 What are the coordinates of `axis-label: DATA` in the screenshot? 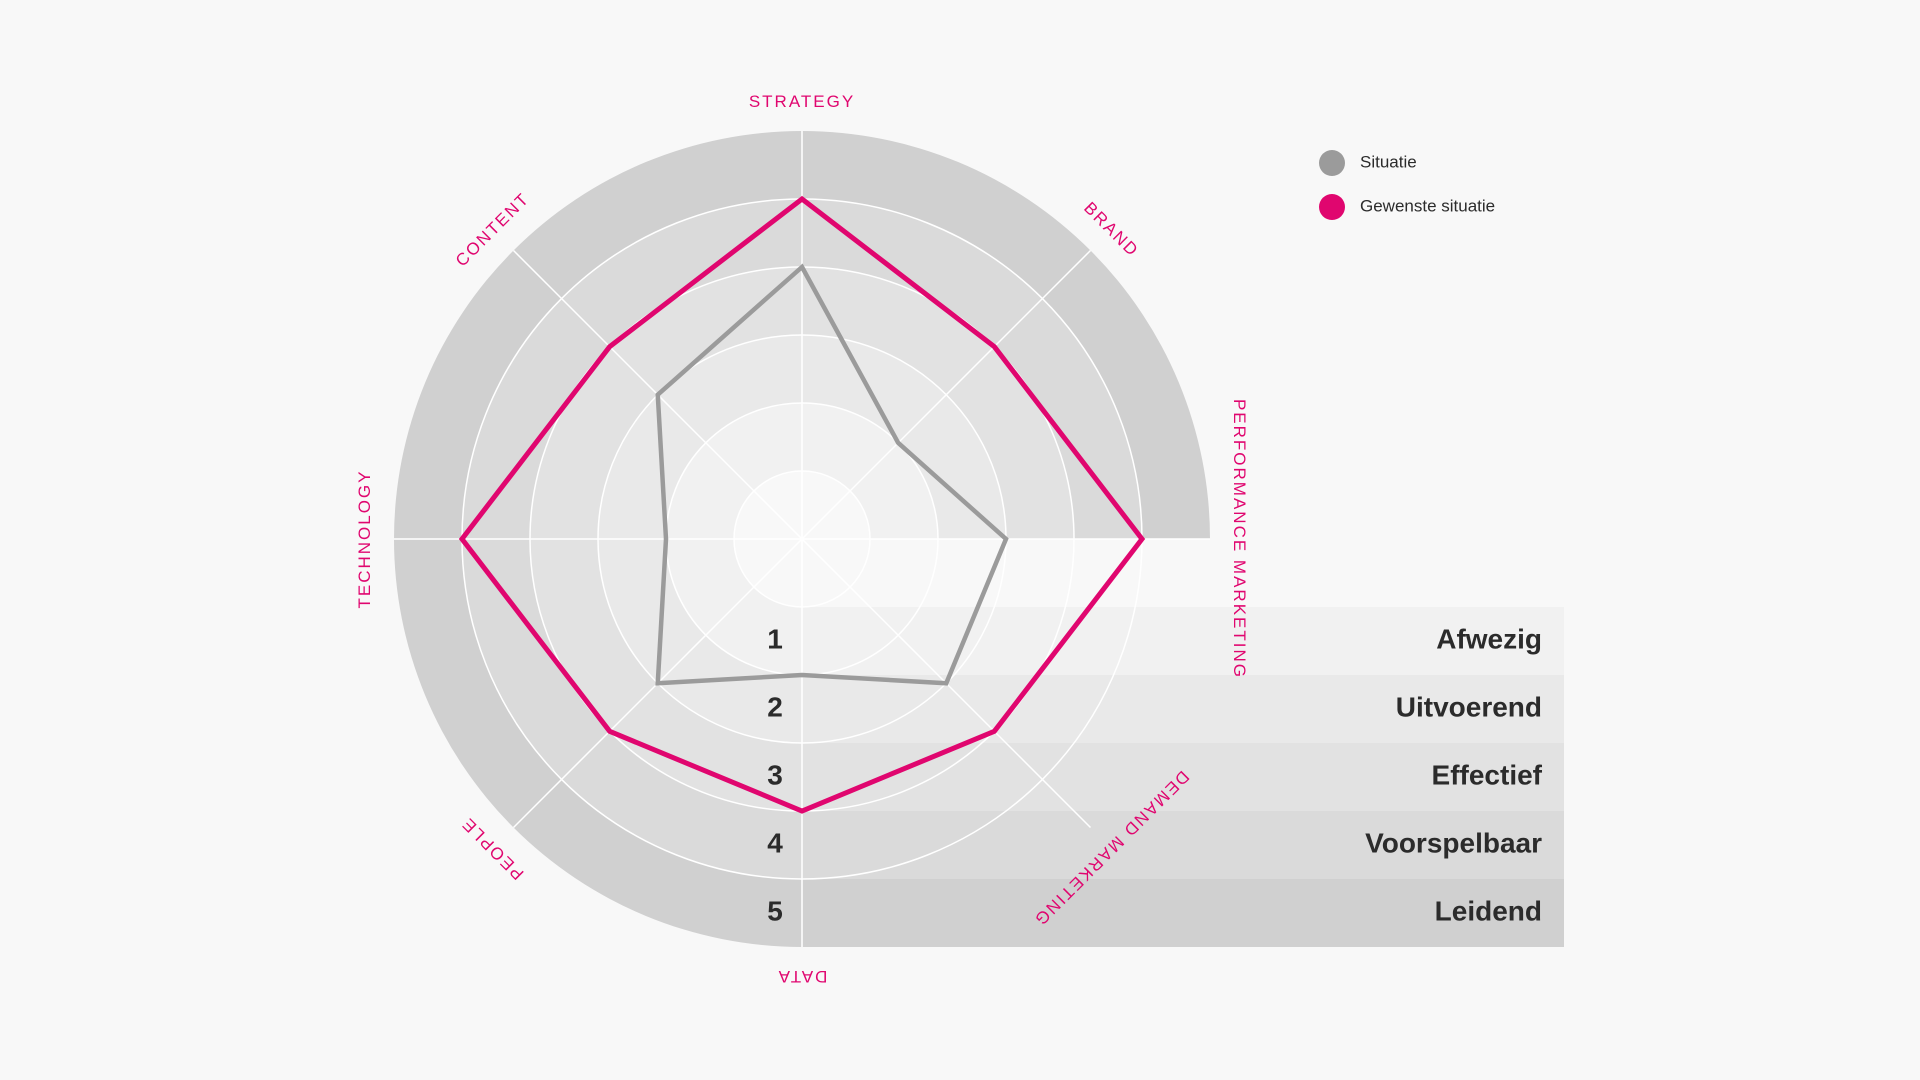 It's located at (802, 976).